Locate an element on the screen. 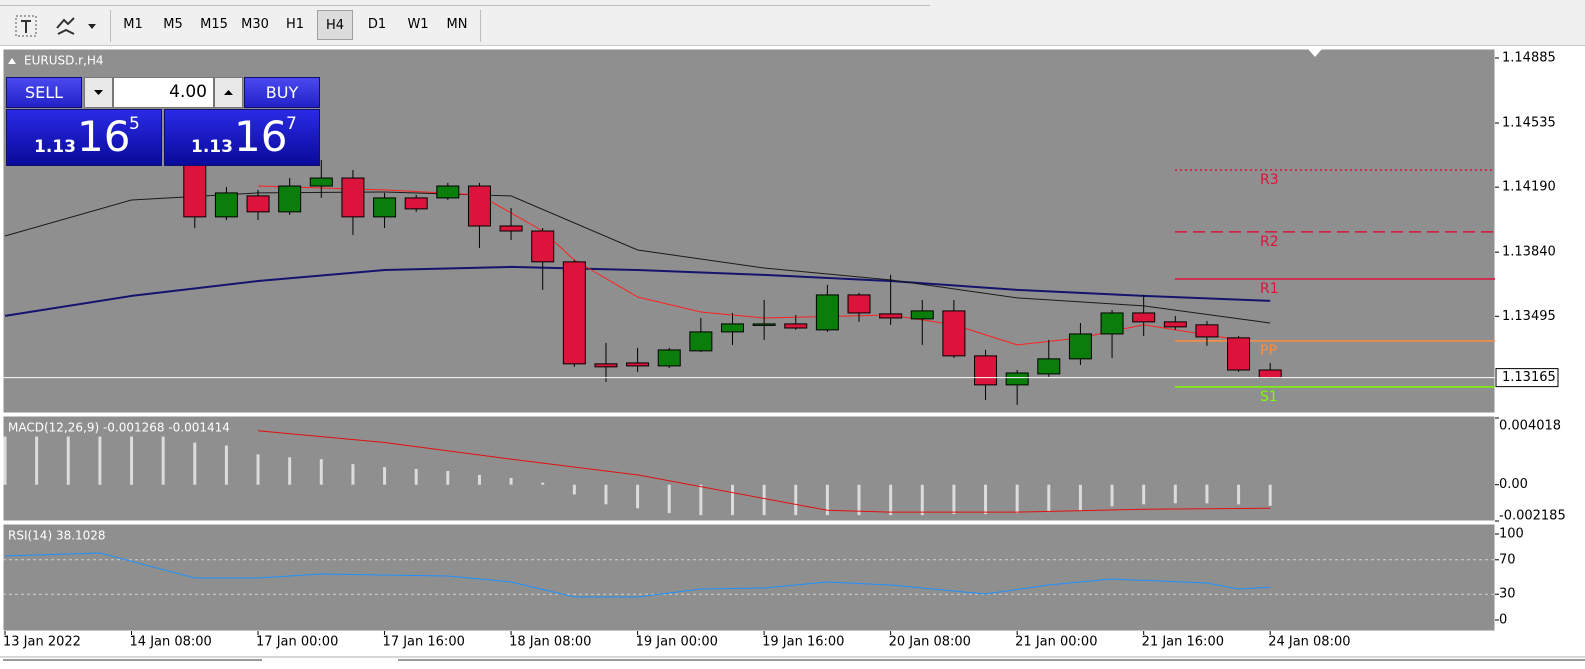  current-price-box is located at coordinates (1527, 378).